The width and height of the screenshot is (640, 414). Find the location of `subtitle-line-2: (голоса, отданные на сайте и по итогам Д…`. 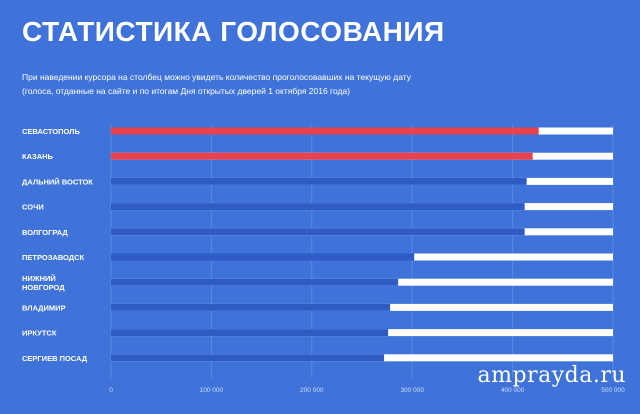

subtitle-line-2: (голоса, отданные на сайте и по итогам Д… is located at coordinates (186, 91).